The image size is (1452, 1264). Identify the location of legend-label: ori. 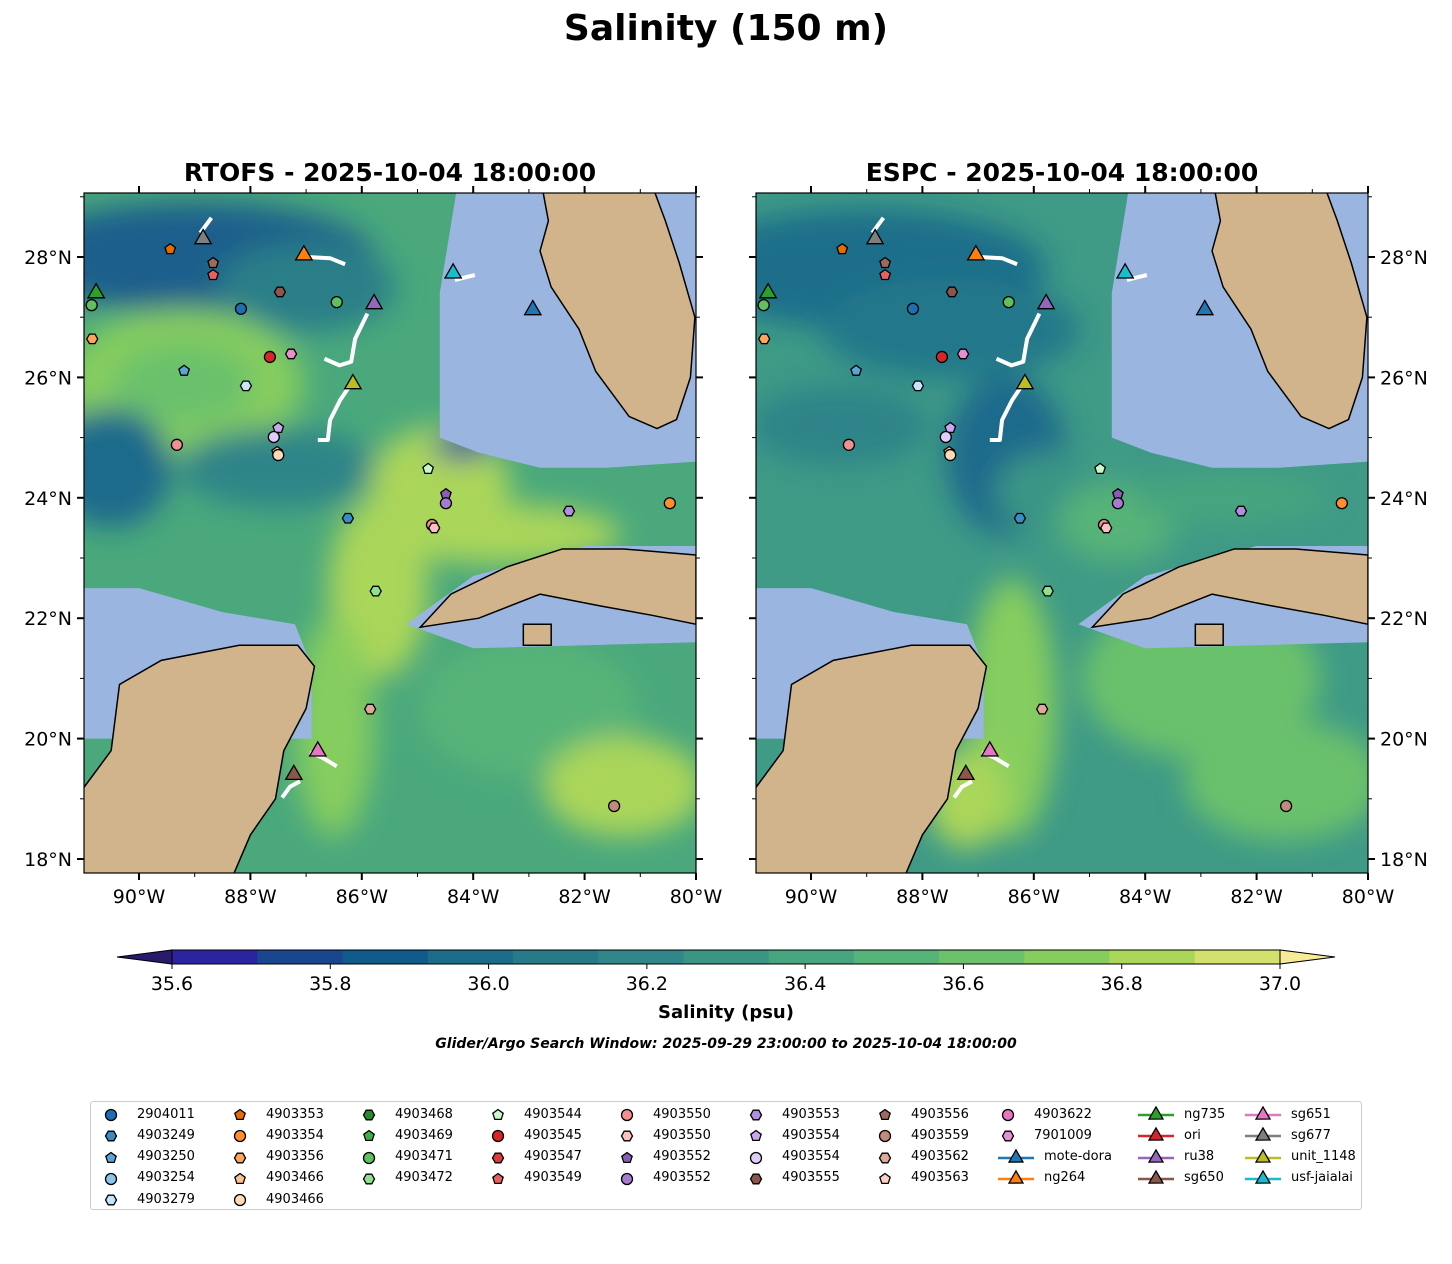
(1192, 1135).